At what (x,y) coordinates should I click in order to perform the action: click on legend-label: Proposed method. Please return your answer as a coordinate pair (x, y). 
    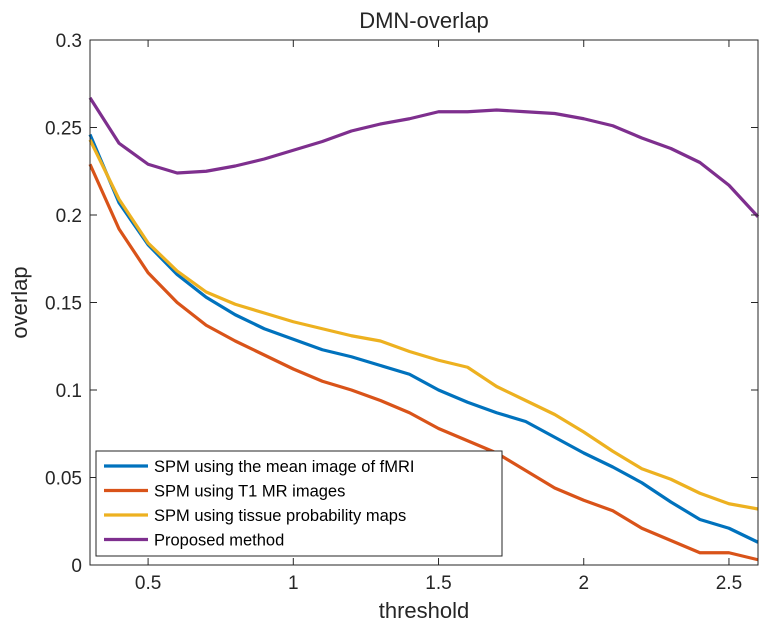
    Looking at the image, I should click on (219, 541).